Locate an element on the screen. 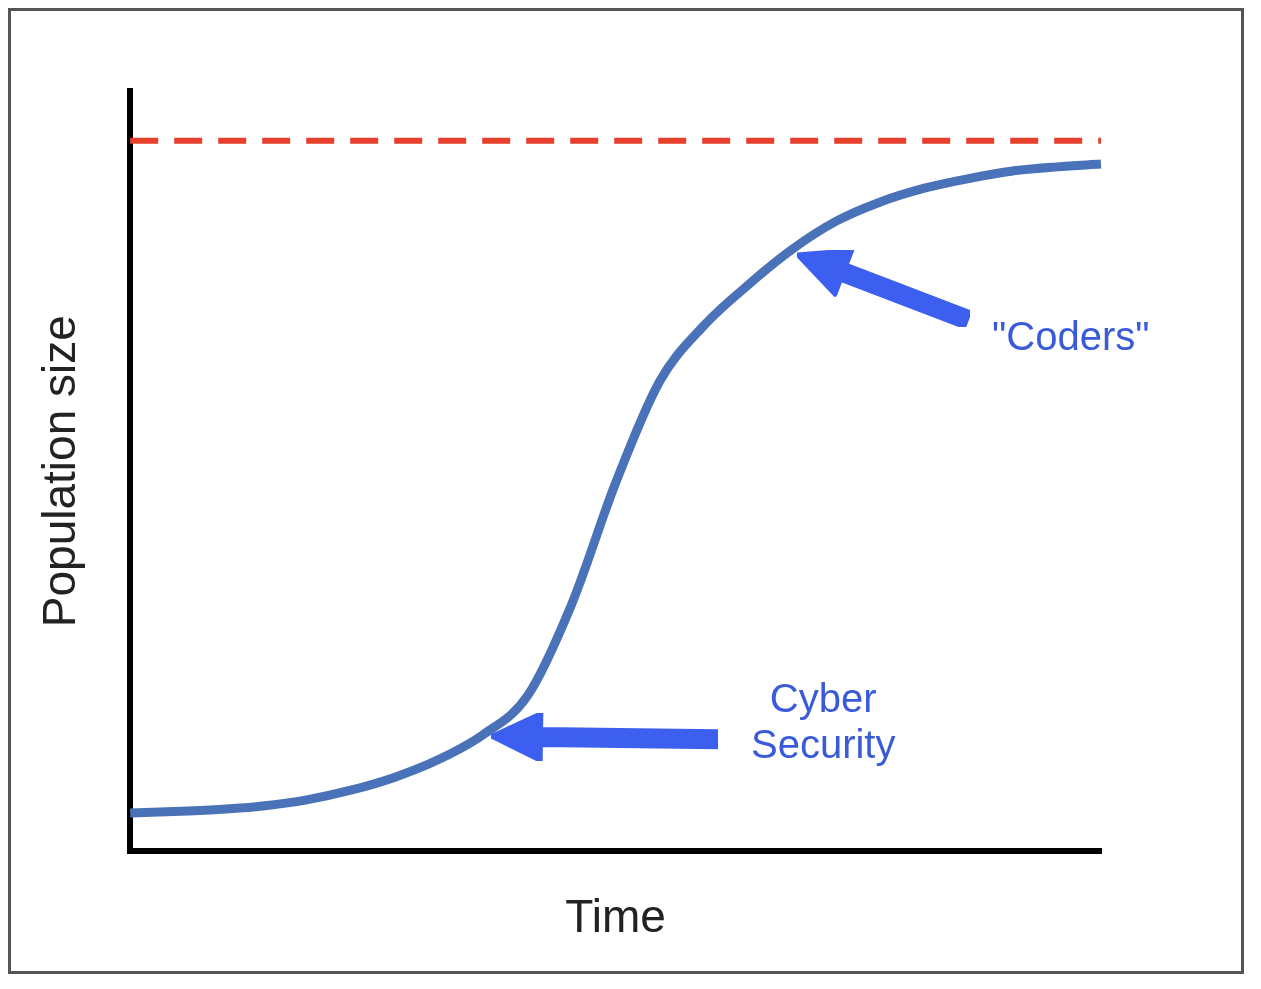 The height and width of the screenshot is (989, 1261). annotation: Cyber Security is located at coordinates (823, 720).